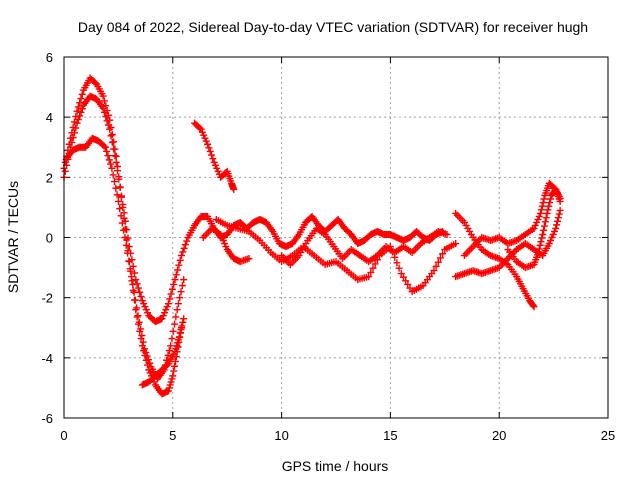  I want to click on y-tick-label: 0, so click(49, 238).